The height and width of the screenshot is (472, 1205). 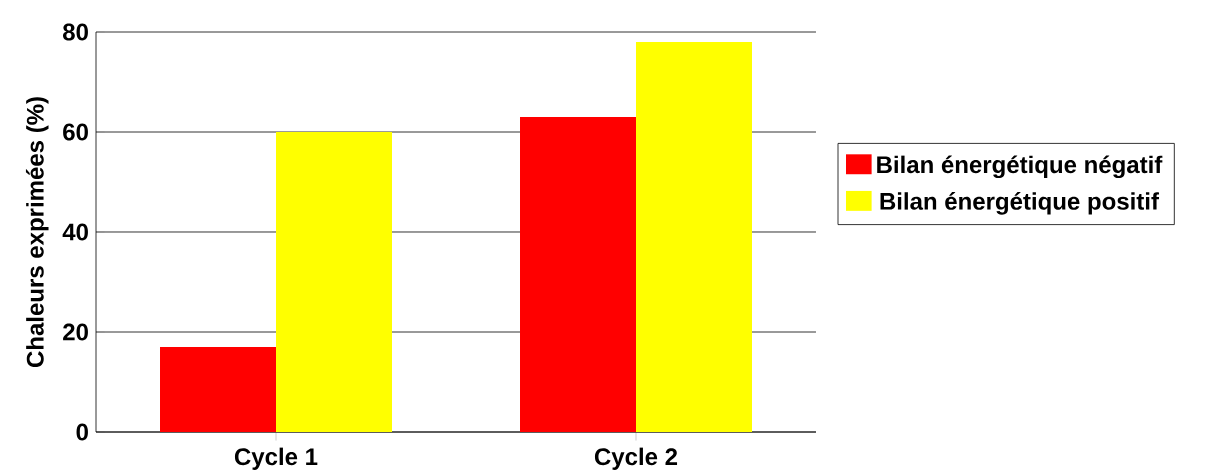 I want to click on legend-label: Bilan énergétique positif, so click(x=1020, y=203).